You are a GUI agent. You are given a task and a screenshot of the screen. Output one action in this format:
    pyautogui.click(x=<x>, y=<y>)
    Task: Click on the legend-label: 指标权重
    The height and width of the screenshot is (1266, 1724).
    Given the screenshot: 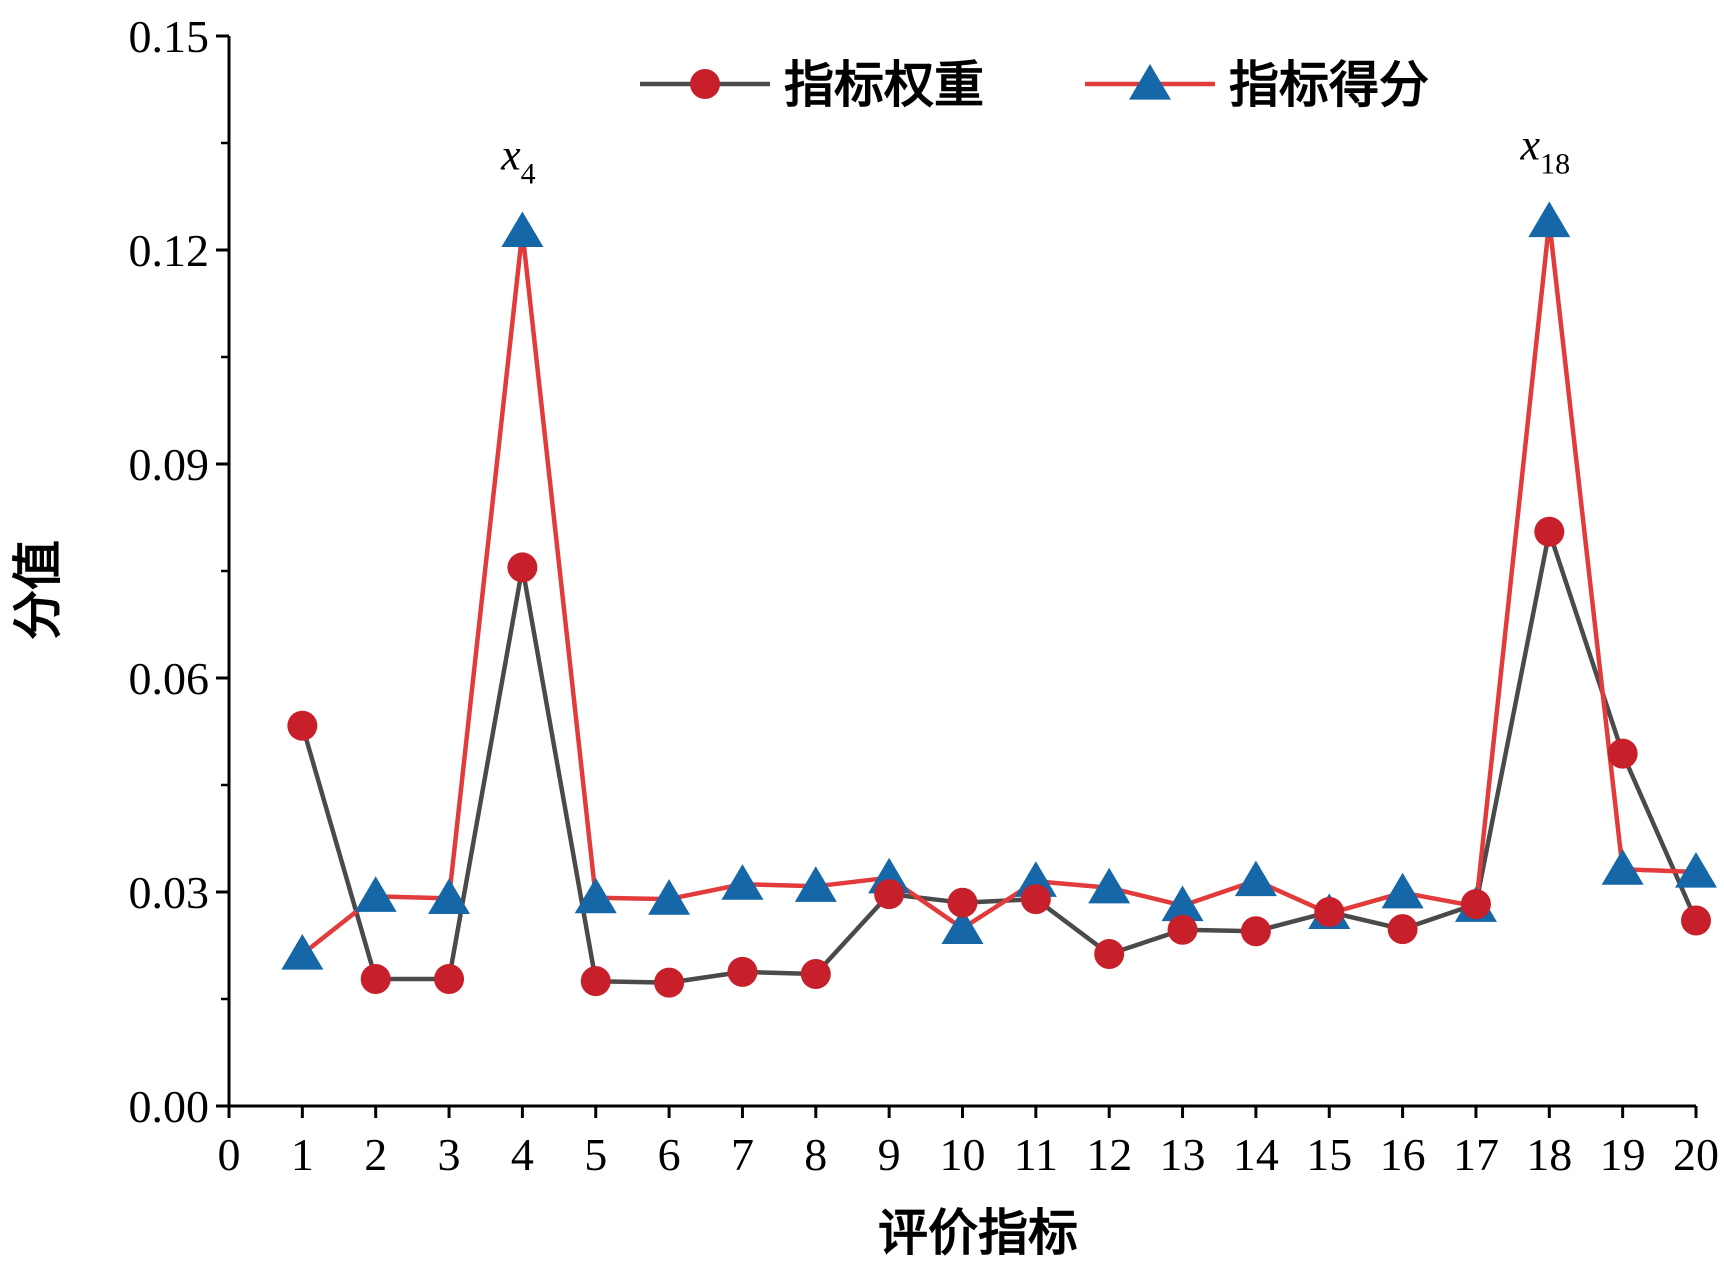 What is the action you would take?
    pyautogui.click(x=884, y=85)
    